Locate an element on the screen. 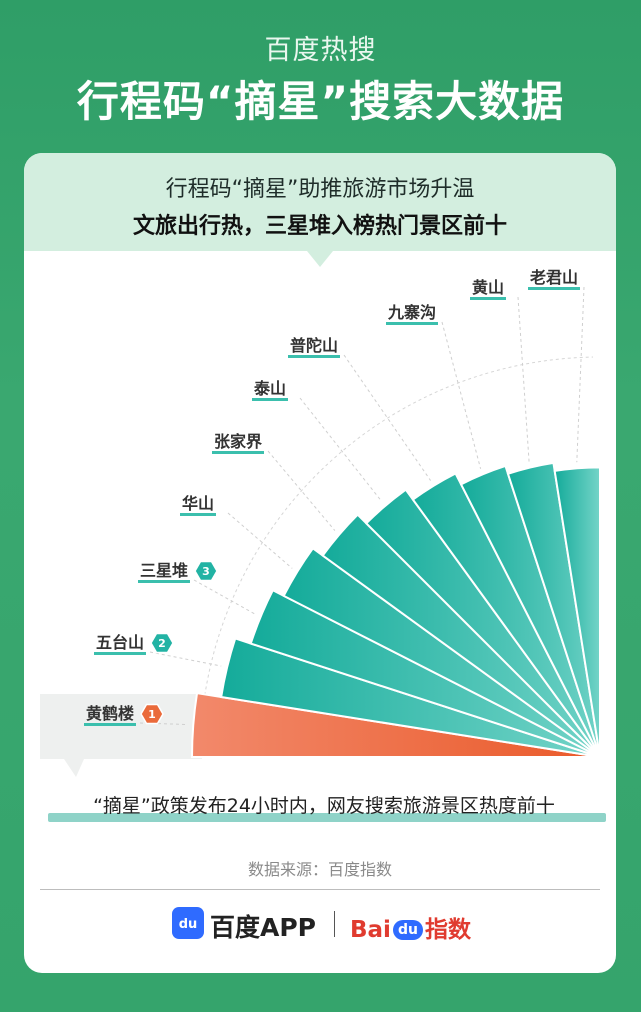 This screenshot has width=641, height=1012. card-header-banner: 行程码“摘星”助推旅游市场升温 文旅出行热，三星堆入榜热门景区前十 is located at coordinates (320, 202).